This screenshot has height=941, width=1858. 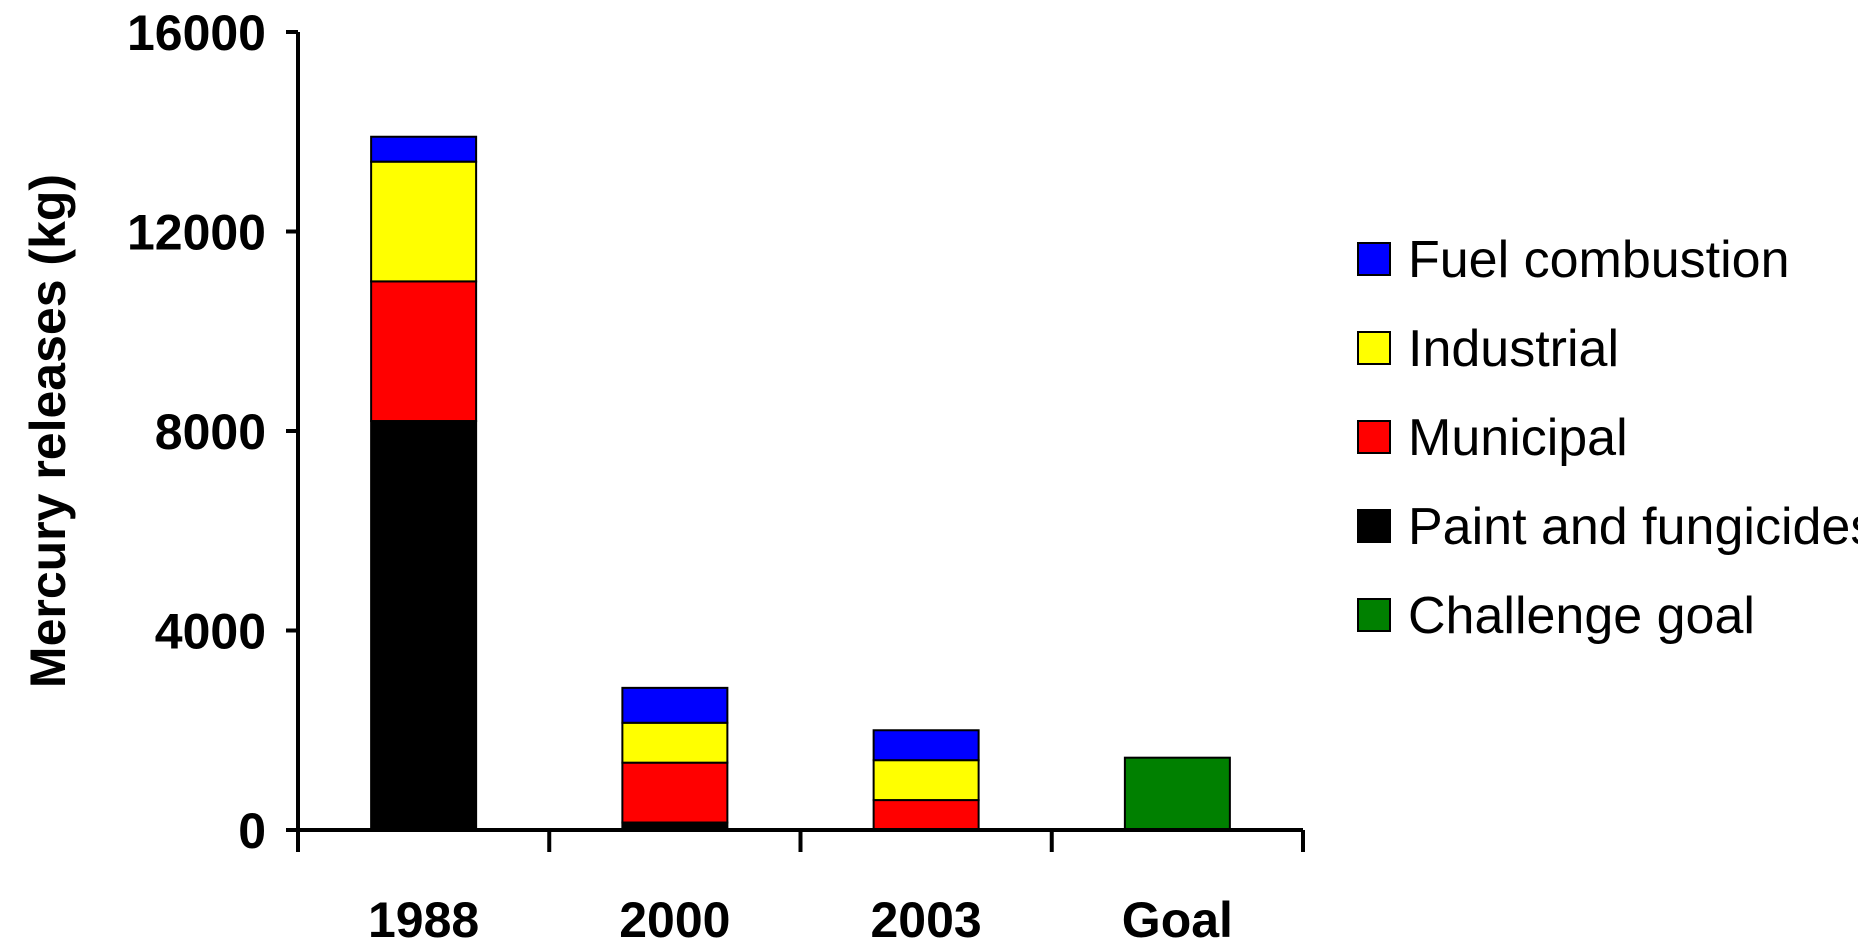 I want to click on y-tick-label: 8000, so click(x=210, y=432).